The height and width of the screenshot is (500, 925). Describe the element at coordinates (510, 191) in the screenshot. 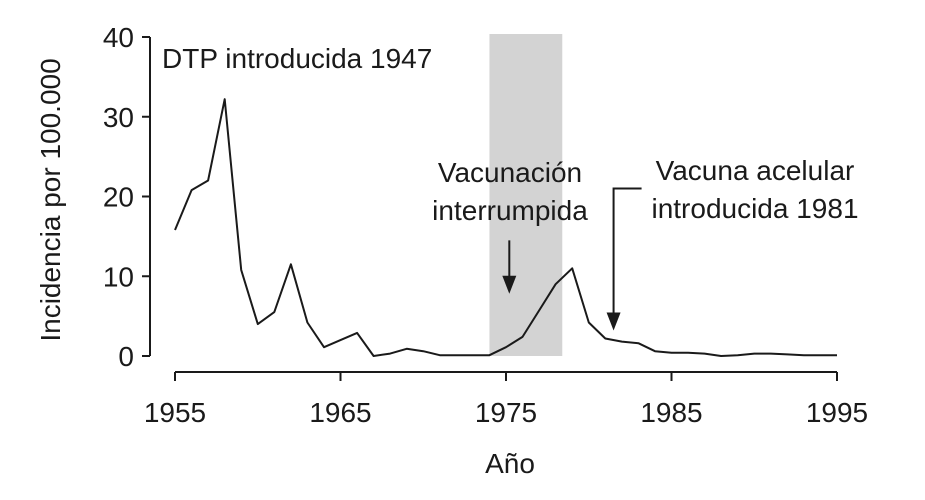

I see `annotation-text: Vacunación interrumpida` at that location.